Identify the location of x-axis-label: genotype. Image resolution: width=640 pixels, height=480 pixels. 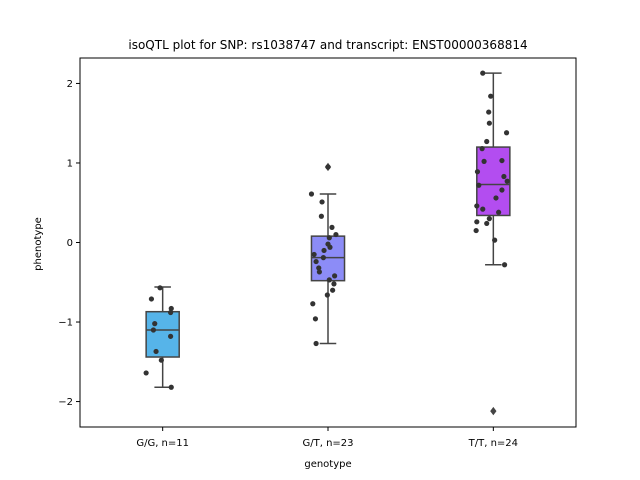
(327, 464).